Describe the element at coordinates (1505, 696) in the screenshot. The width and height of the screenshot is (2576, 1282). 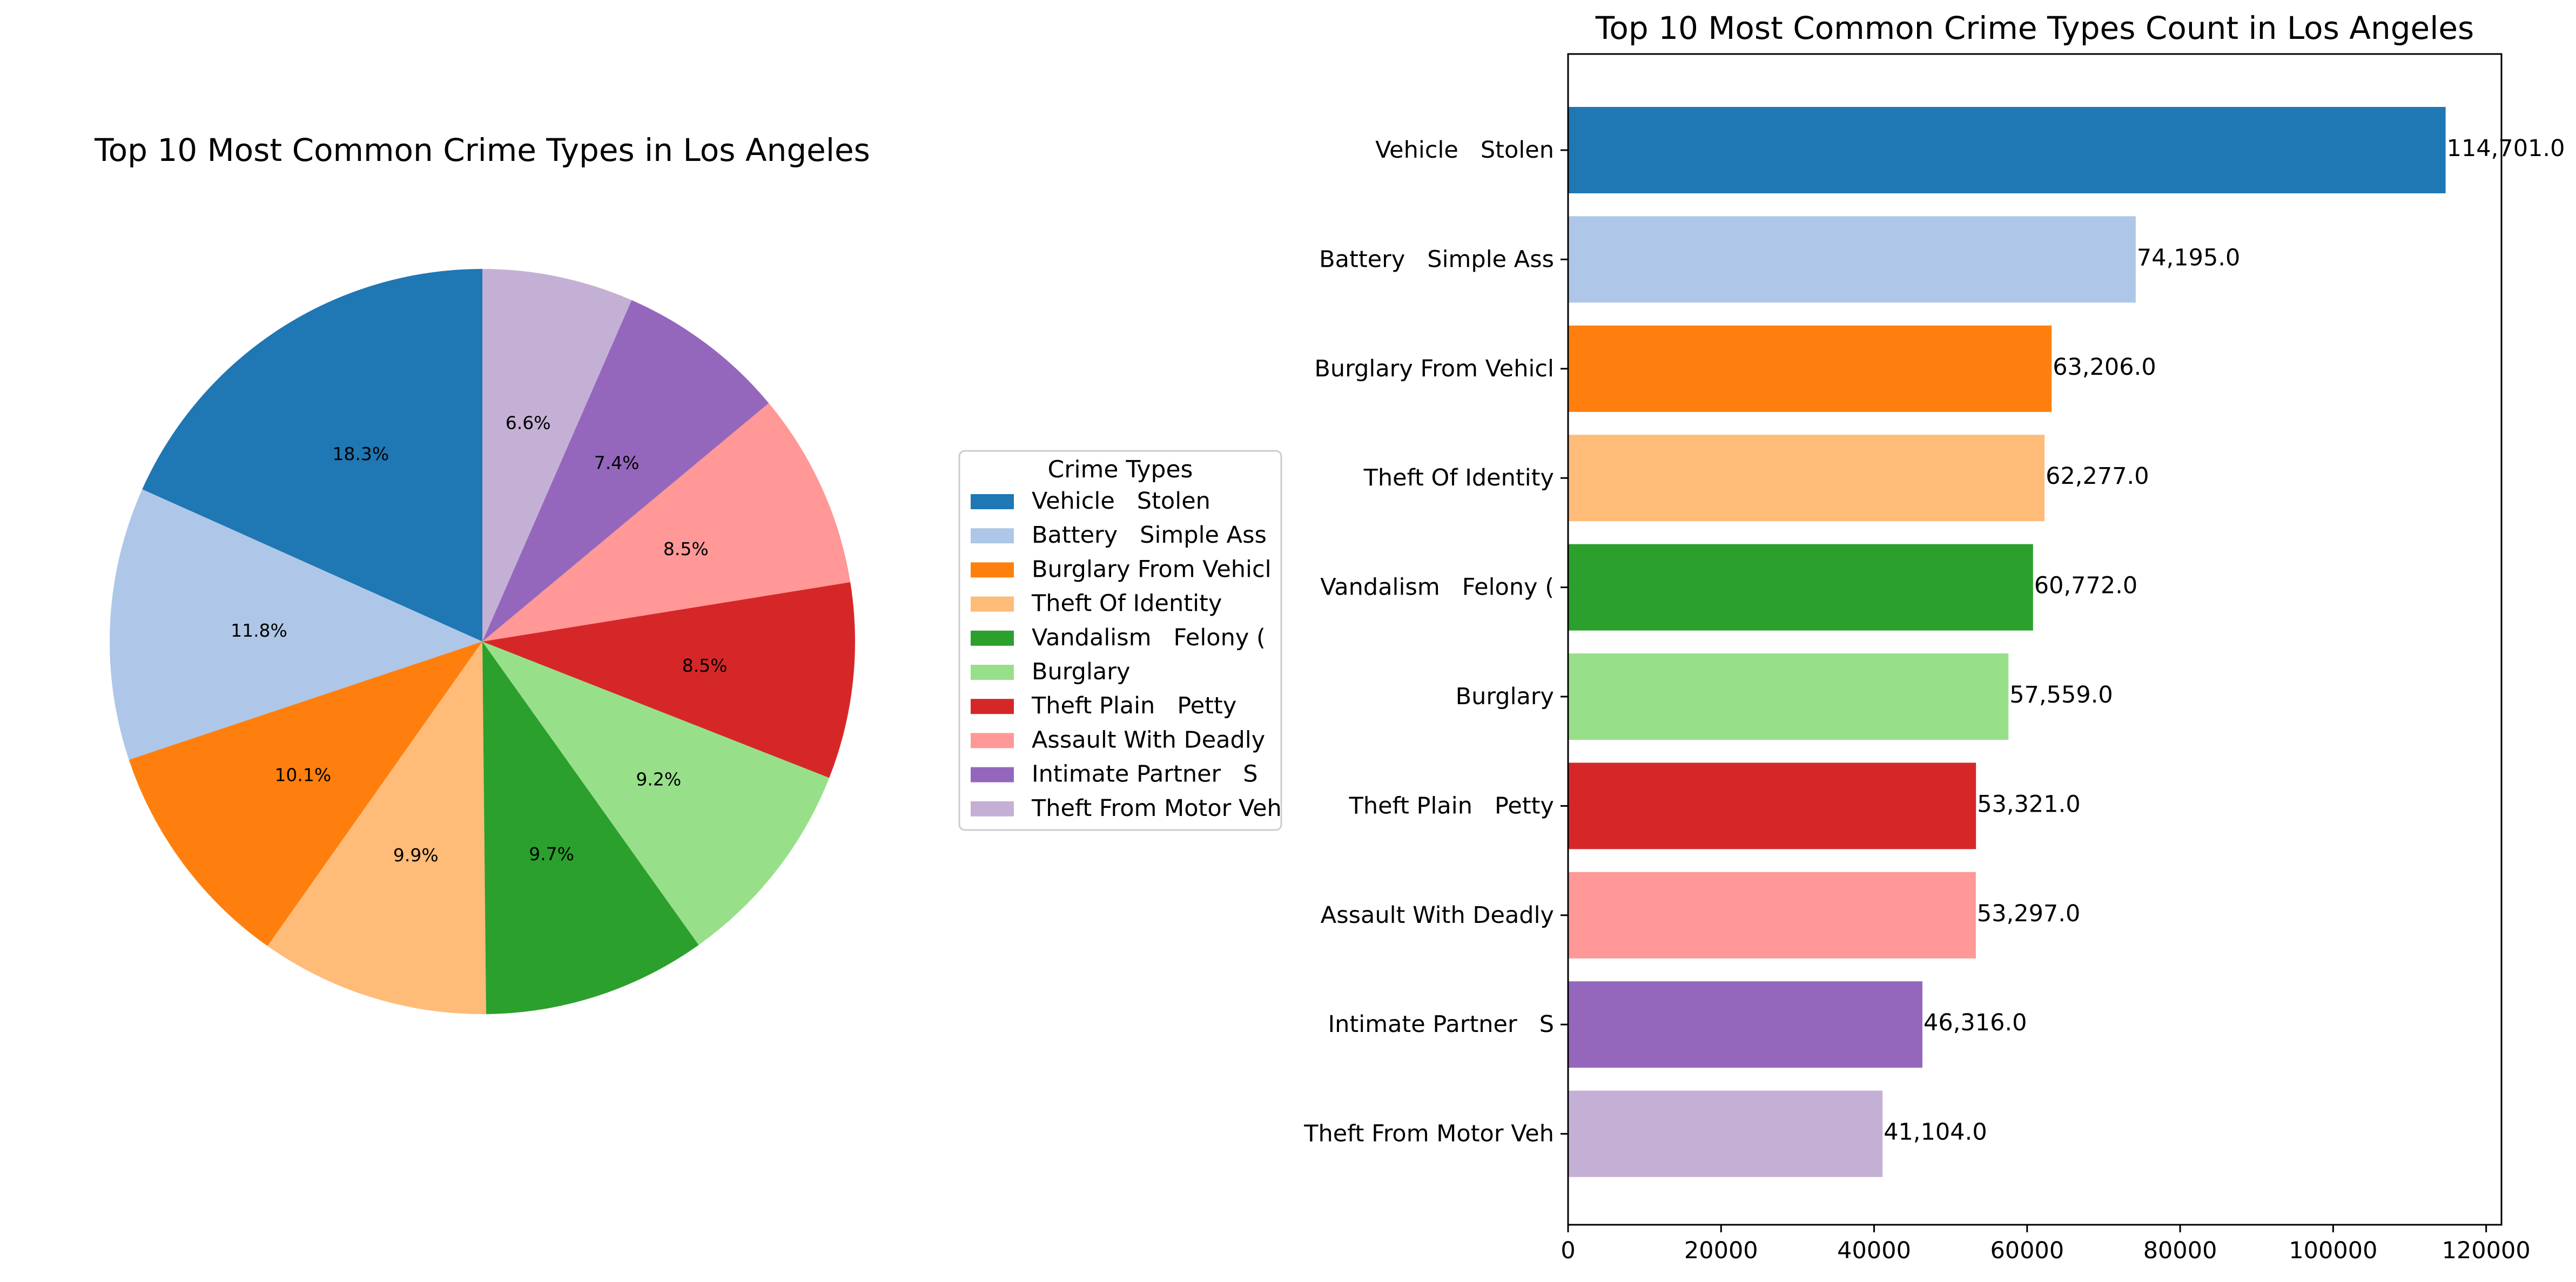
I see `bar-category-label: Burglary` at that location.